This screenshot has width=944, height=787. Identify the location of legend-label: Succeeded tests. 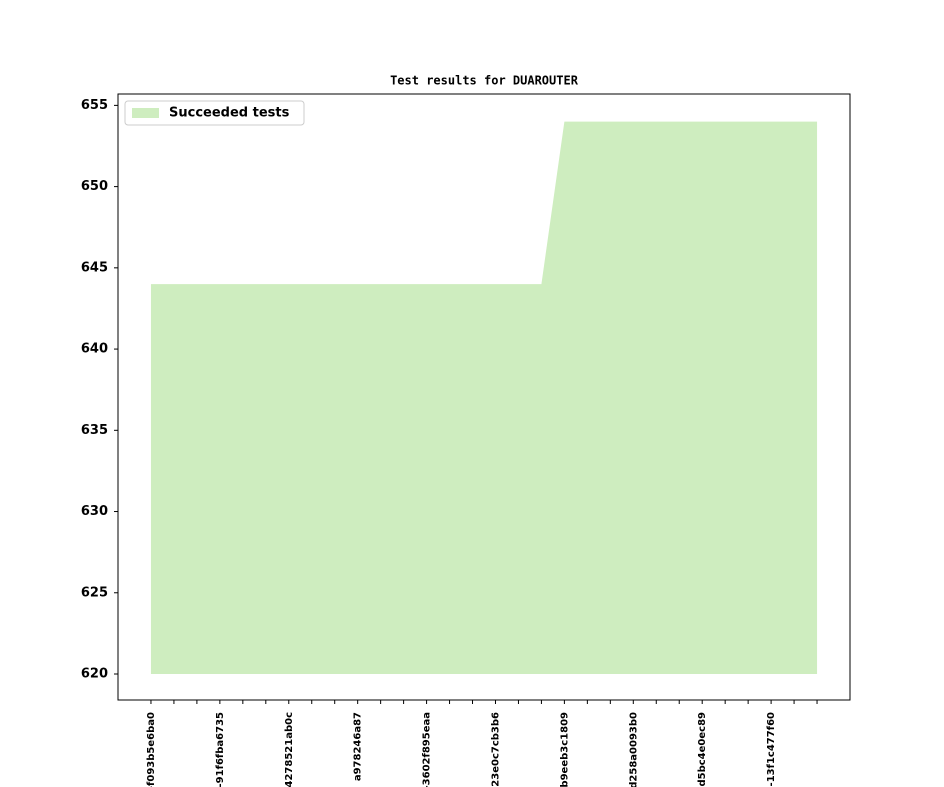
(229, 113).